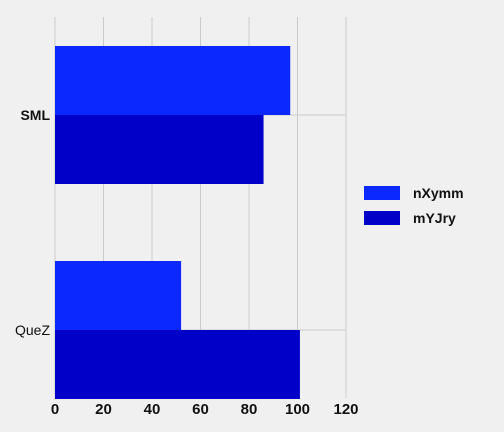 Image resolution: width=504 pixels, height=432 pixels. What do you see at coordinates (103, 409) in the screenshot?
I see `x-tick-label: 20` at bounding box center [103, 409].